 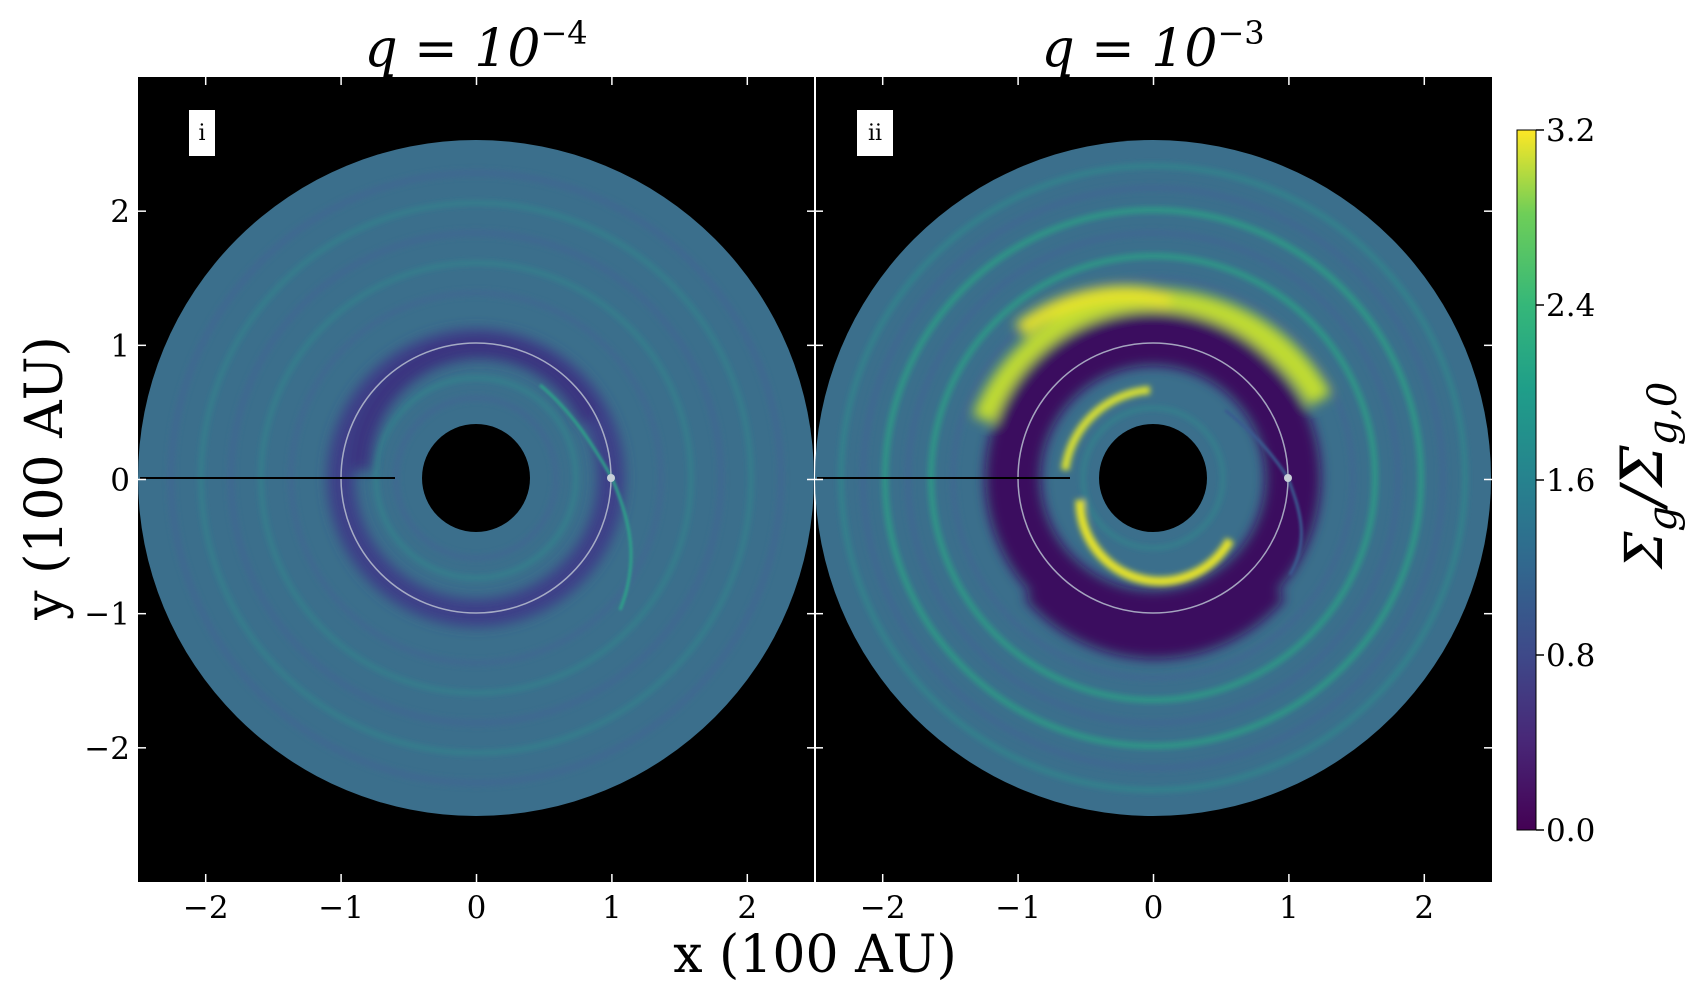 What do you see at coordinates (475, 46) in the screenshot?
I see `panel-title-1: q = 10−4` at bounding box center [475, 46].